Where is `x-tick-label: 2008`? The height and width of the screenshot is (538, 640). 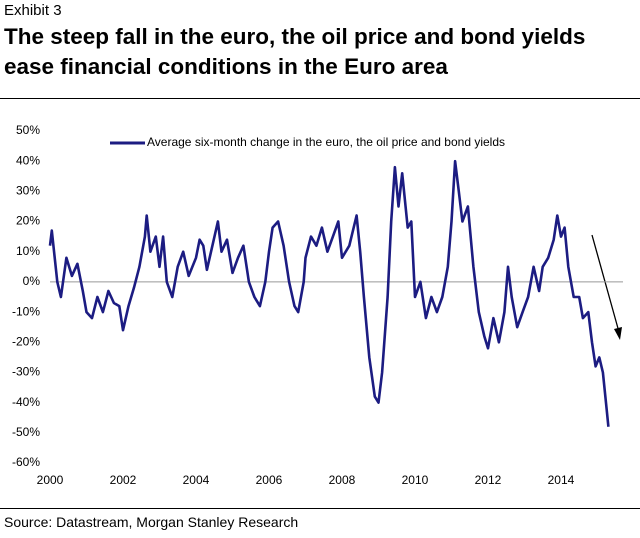 x-tick-label: 2008 is located at coordinates (342, 480).